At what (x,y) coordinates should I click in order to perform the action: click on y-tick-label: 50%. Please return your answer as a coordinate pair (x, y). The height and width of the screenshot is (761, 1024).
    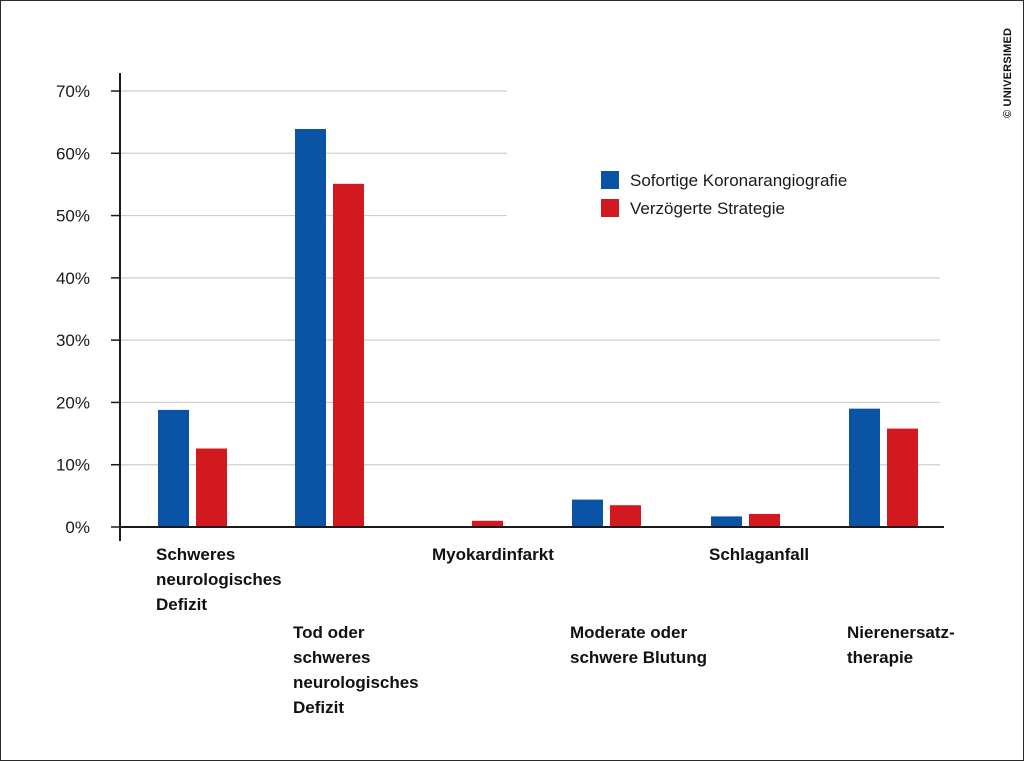
    Looking at the image, I should click on (73, 216).